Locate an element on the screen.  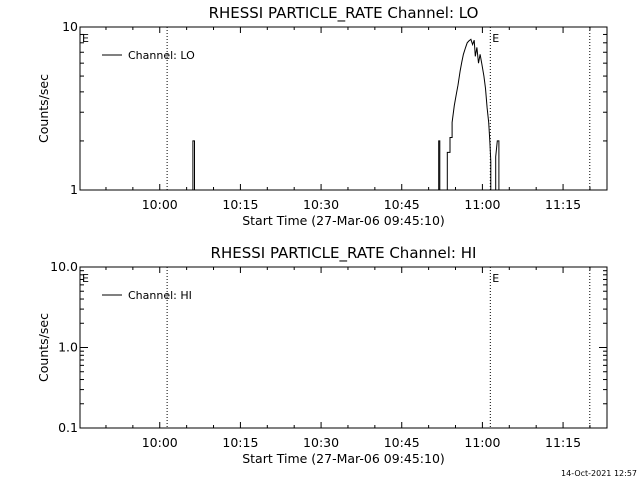
chart-title: RHESSI PARTICLE_RATE Channel: HI is located at coordinates (344, 253).